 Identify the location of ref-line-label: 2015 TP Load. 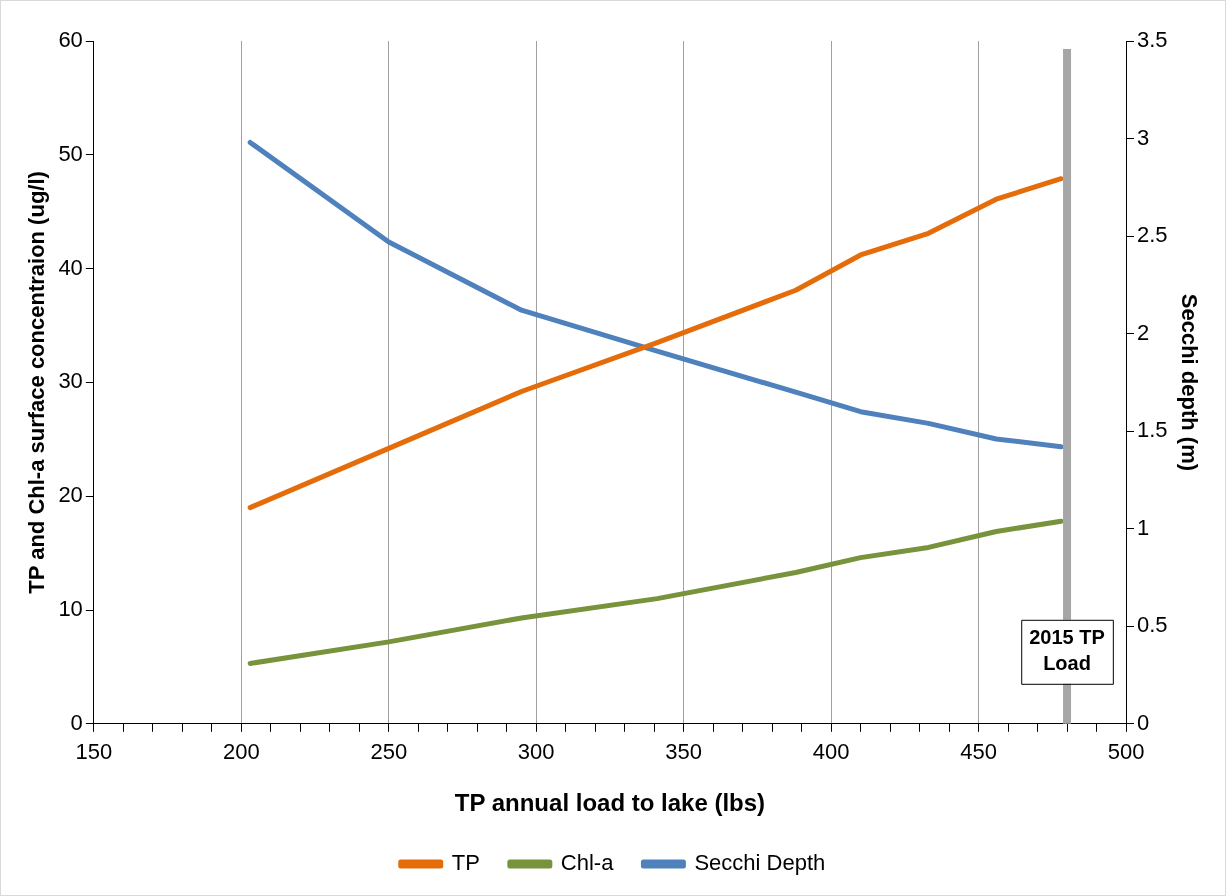
(1067, 650).